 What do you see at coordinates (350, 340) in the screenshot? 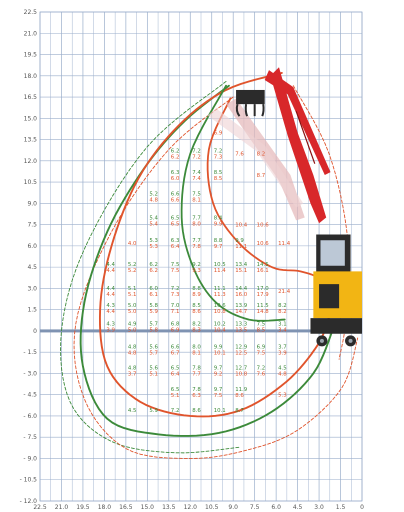
I see `wheel-hub` at bounding box center [350, 340].